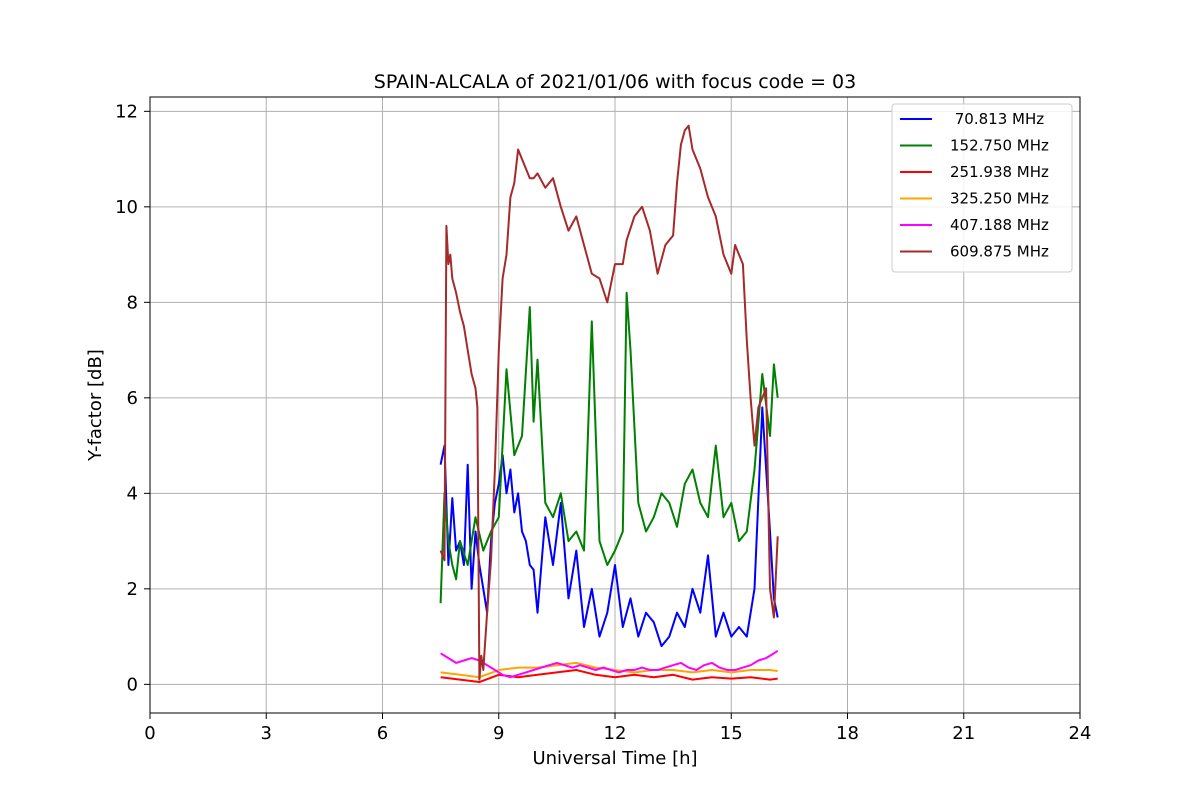 This screenshot has height=800, width=1200. I want to click on legend-label-2: 251.938 MHz, so click(999, 172).